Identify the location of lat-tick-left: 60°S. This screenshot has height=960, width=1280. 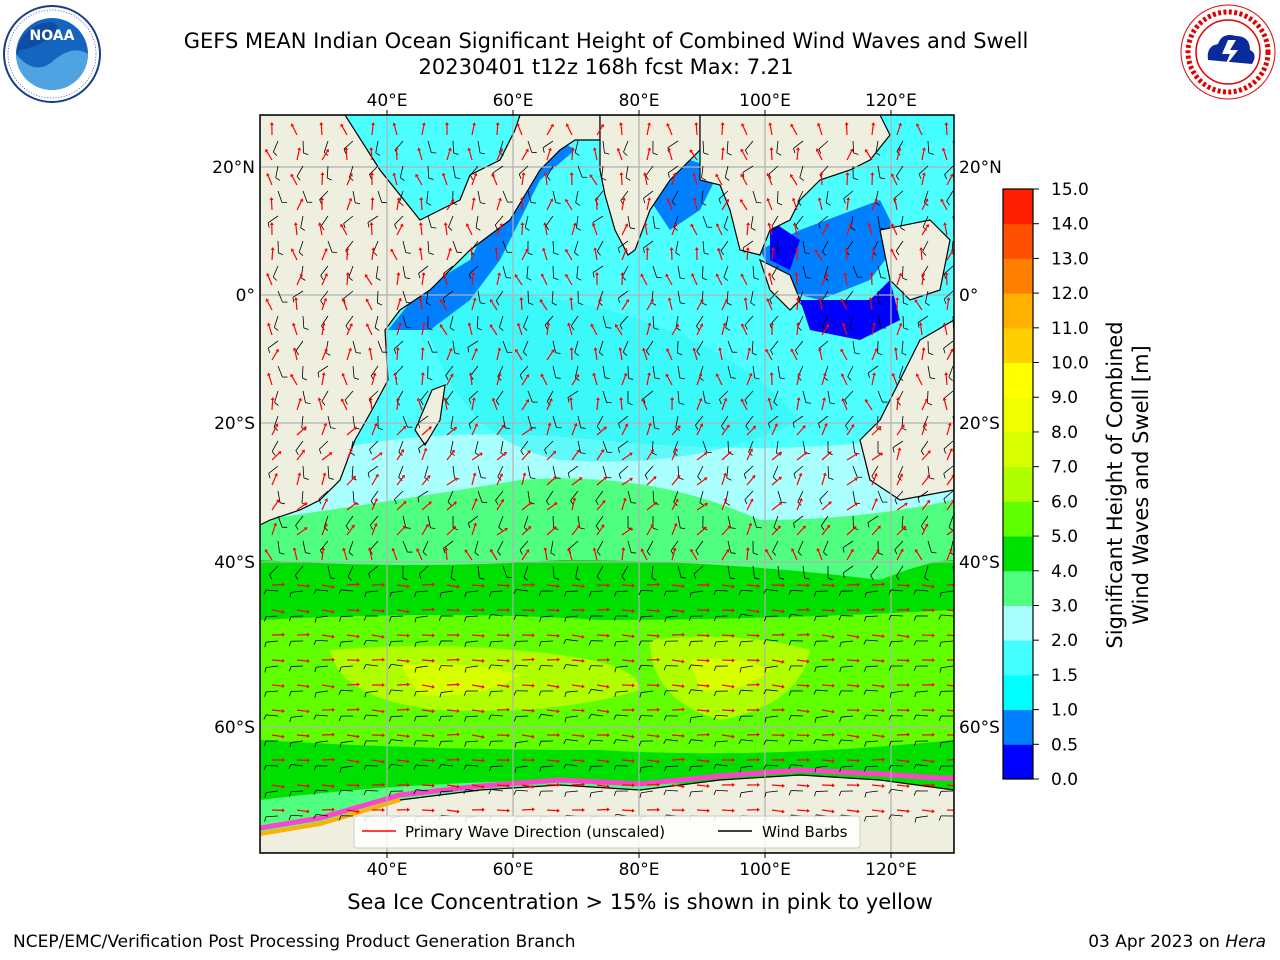
(234, 728).